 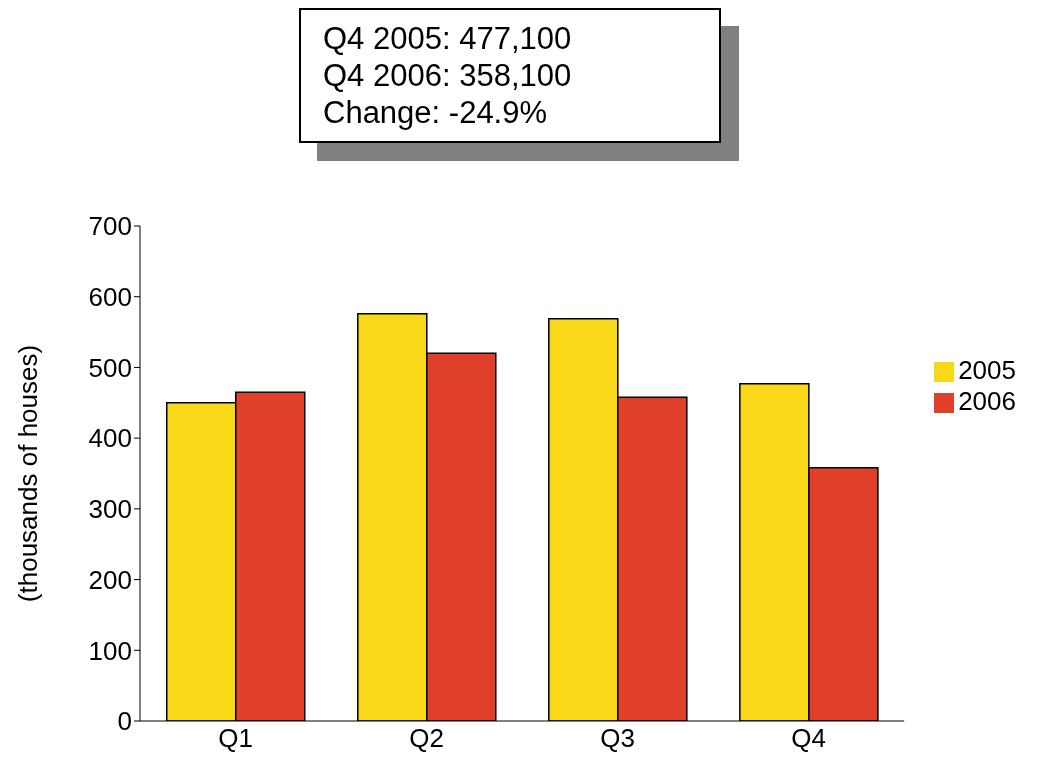 What do you see at coordinates (28, 473) in the screenshot?
I see `y-axis-title: (thousands of houses)` at bounding box center [28, 473].